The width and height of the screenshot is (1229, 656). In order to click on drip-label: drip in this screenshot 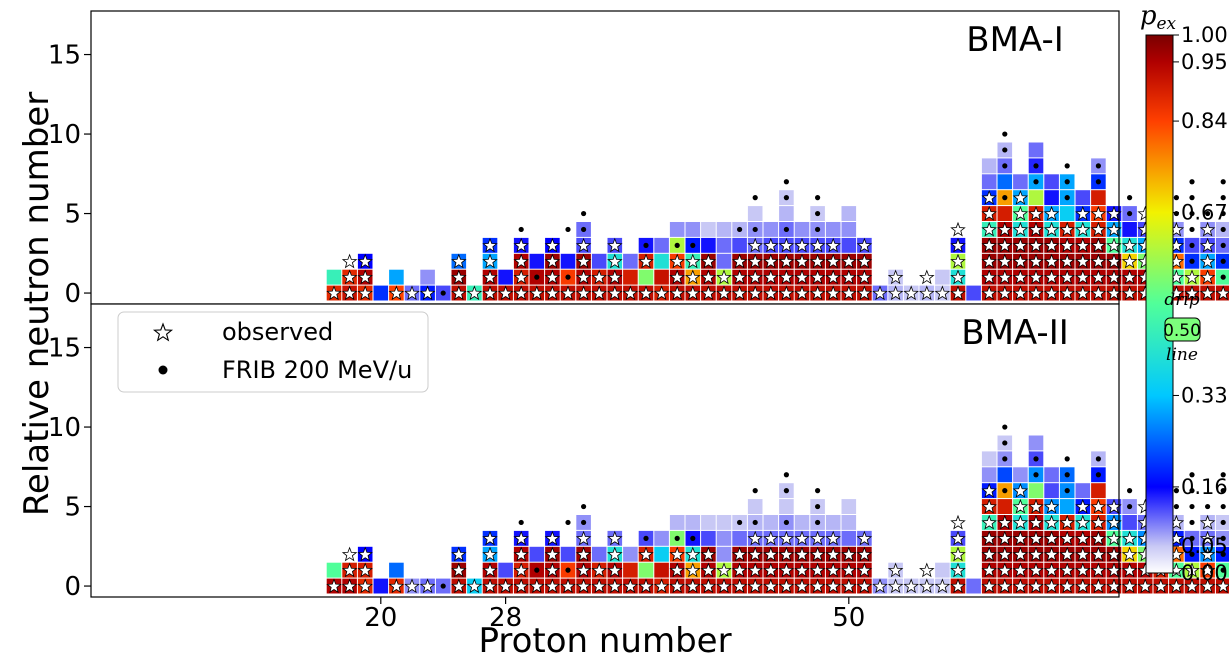, I will do `click(1181, 300)`.